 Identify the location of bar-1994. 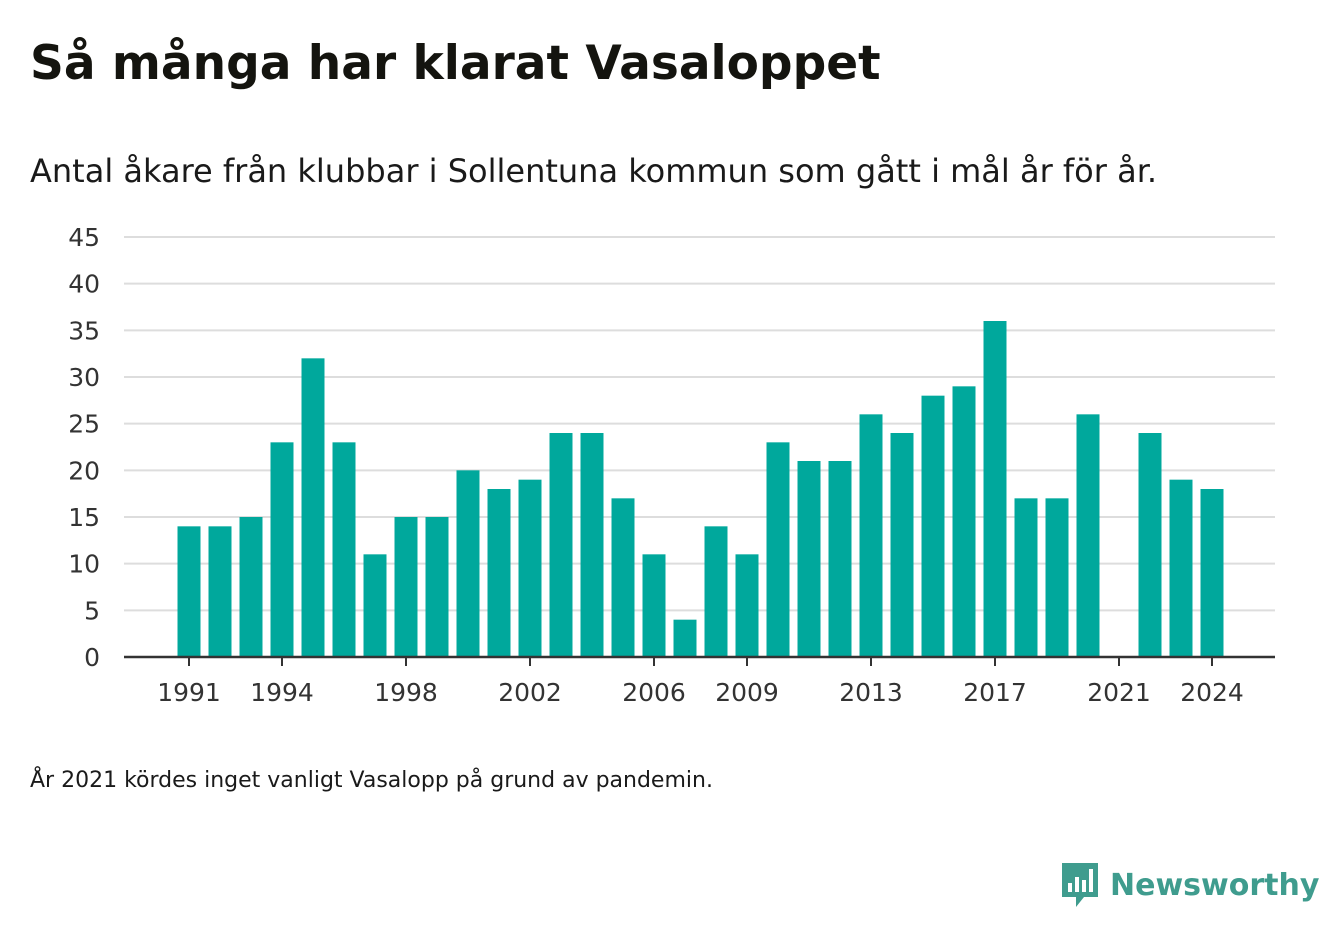
(282, 549).